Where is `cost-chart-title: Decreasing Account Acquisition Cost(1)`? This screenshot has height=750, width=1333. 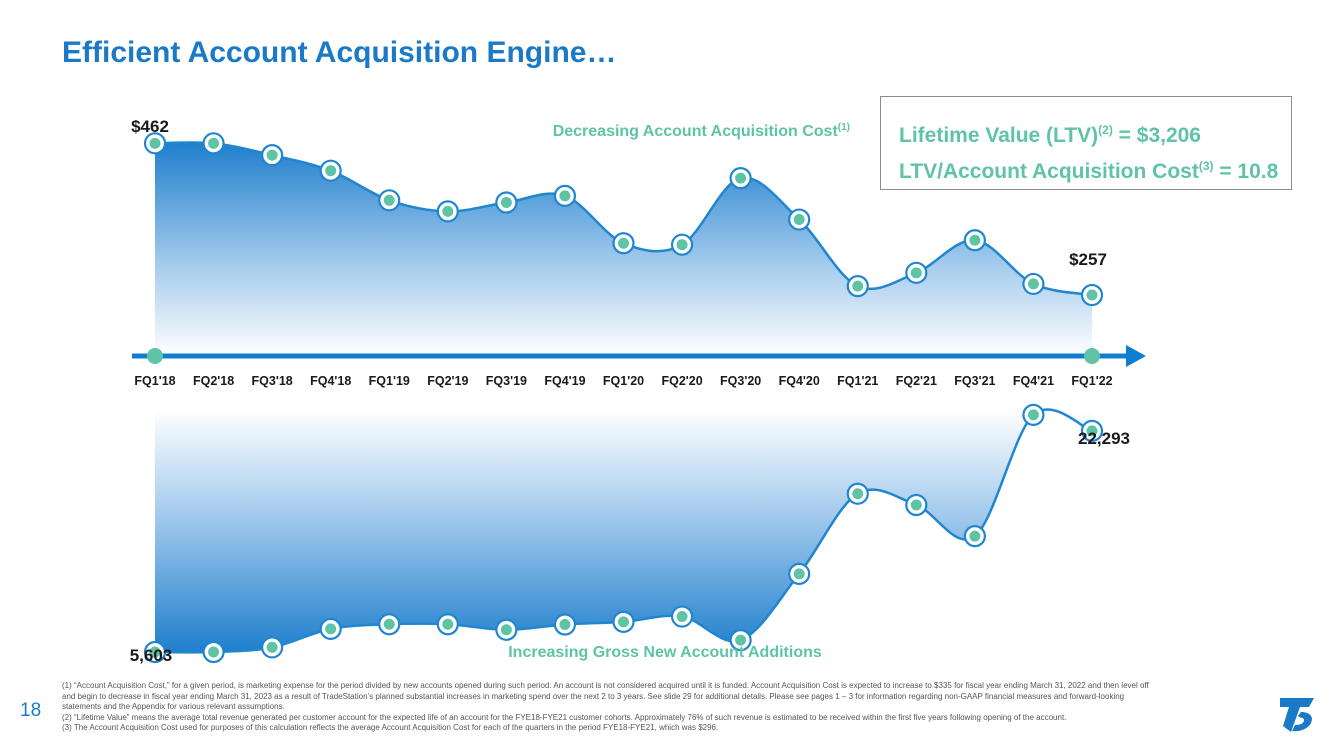
cost-chart-title: Decreasing Account Acquisition Cost(1) is located at coordinates (701, 131).